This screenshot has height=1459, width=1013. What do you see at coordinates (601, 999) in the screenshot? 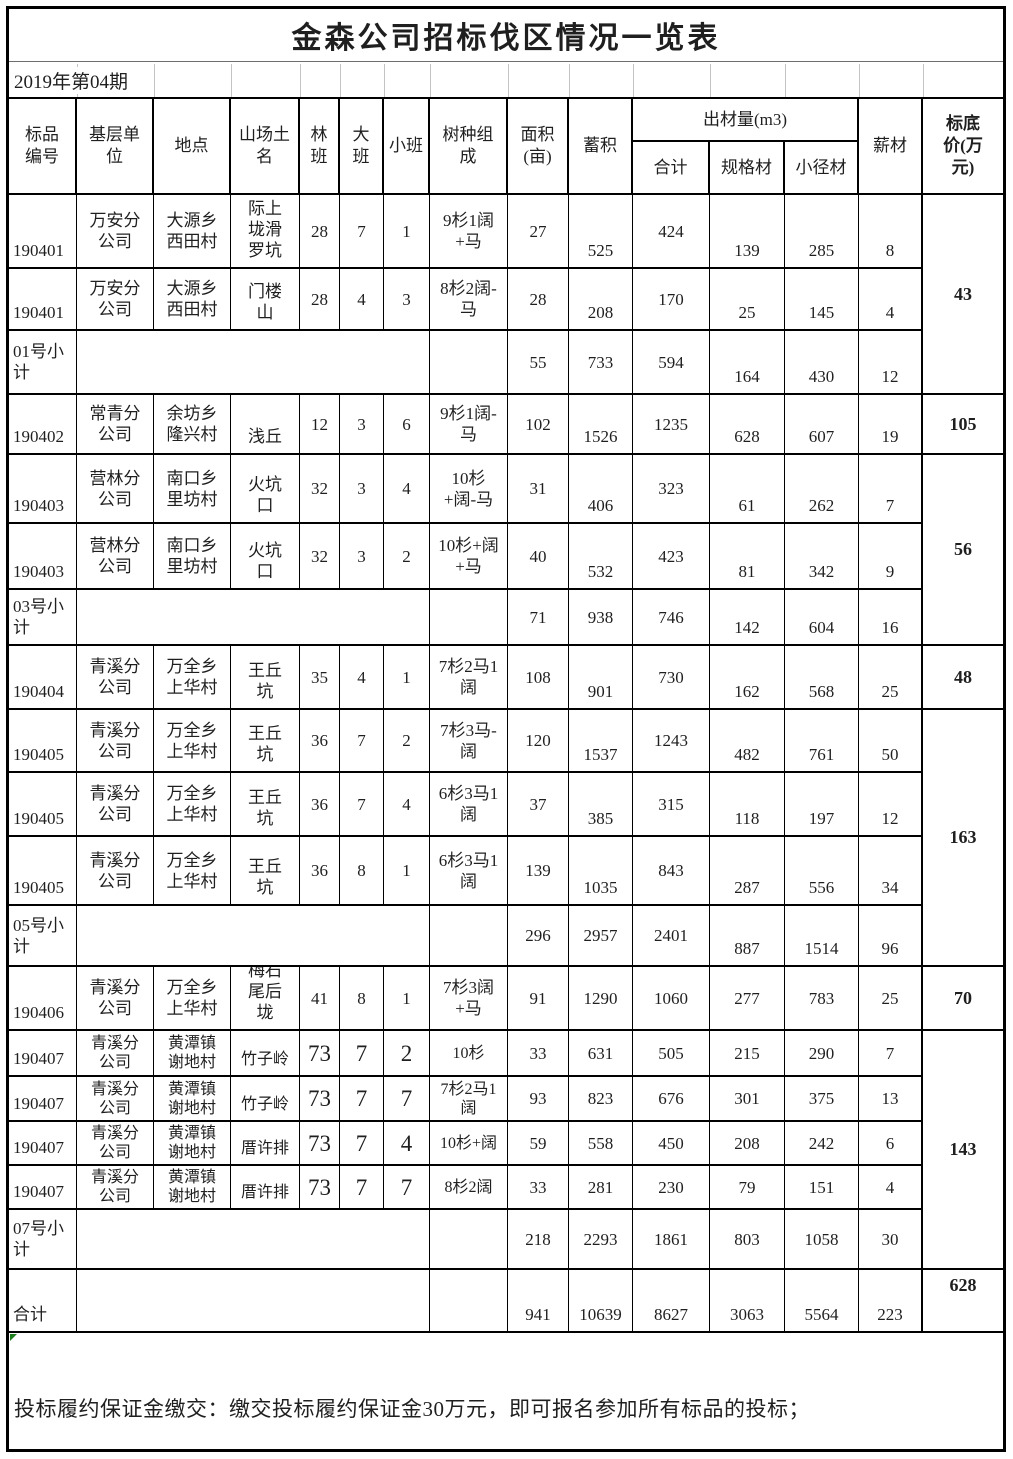
I see `row12-stock-cell: 1290` at bounding box center [601, 999].